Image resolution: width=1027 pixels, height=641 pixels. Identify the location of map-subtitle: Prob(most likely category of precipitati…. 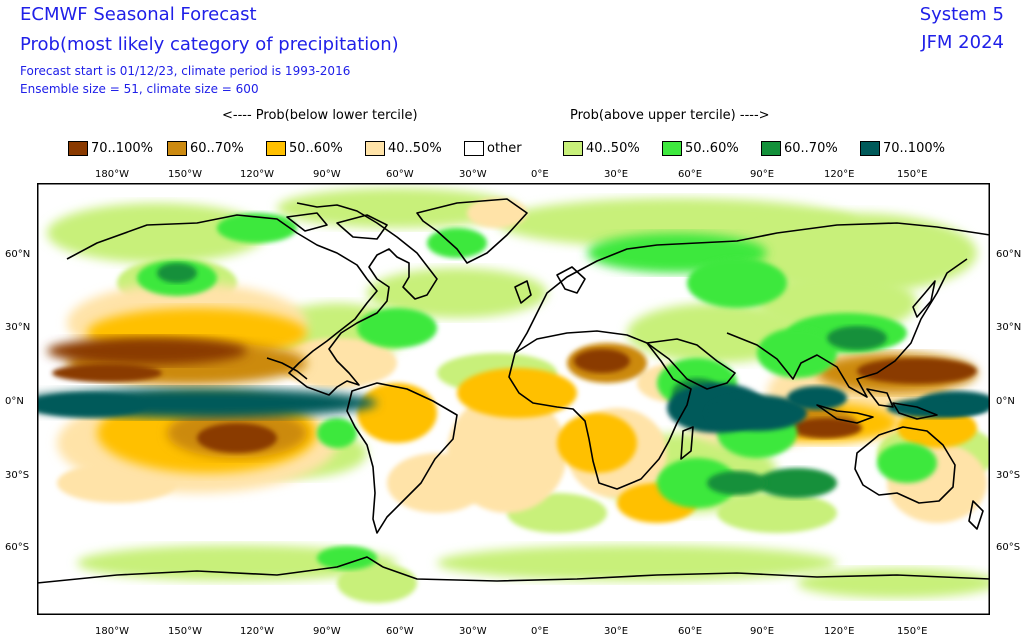
(209, 44).